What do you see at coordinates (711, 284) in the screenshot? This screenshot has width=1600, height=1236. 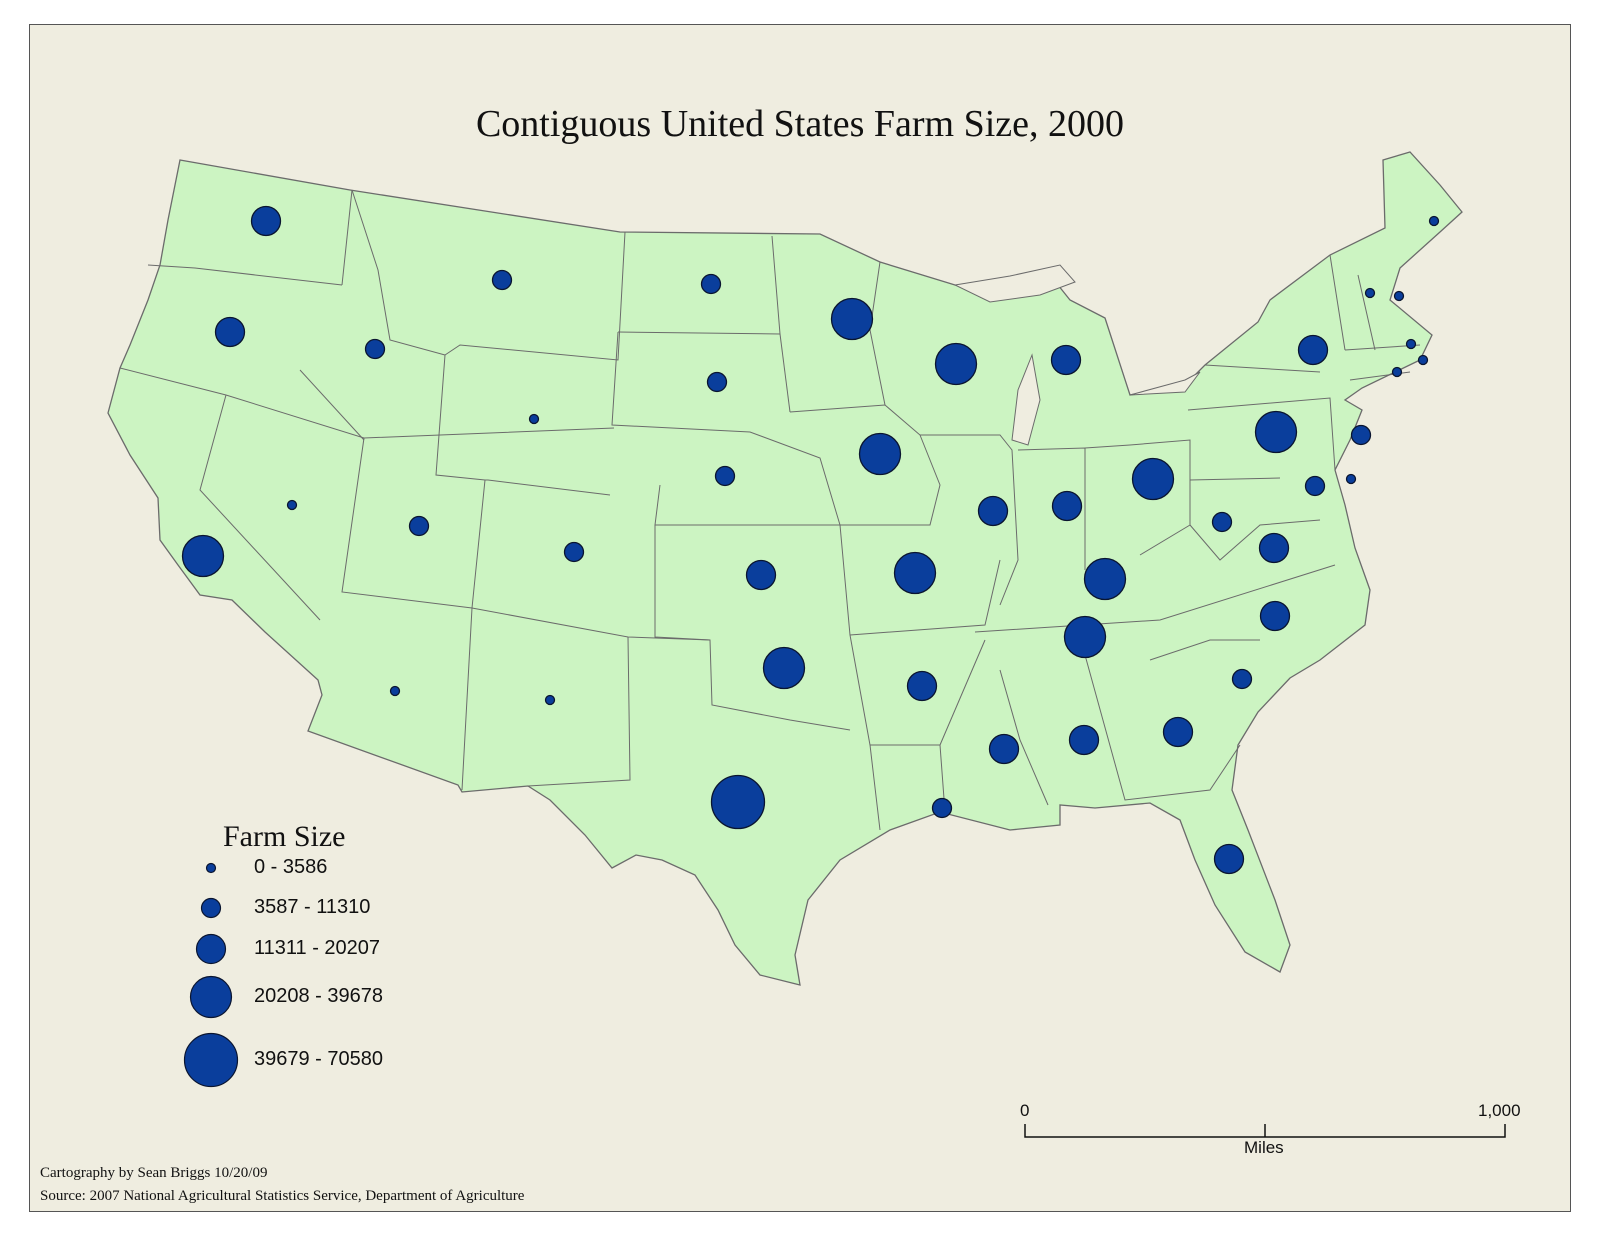 I see `symbol-north-dakota` at bounding box center [711, 284].